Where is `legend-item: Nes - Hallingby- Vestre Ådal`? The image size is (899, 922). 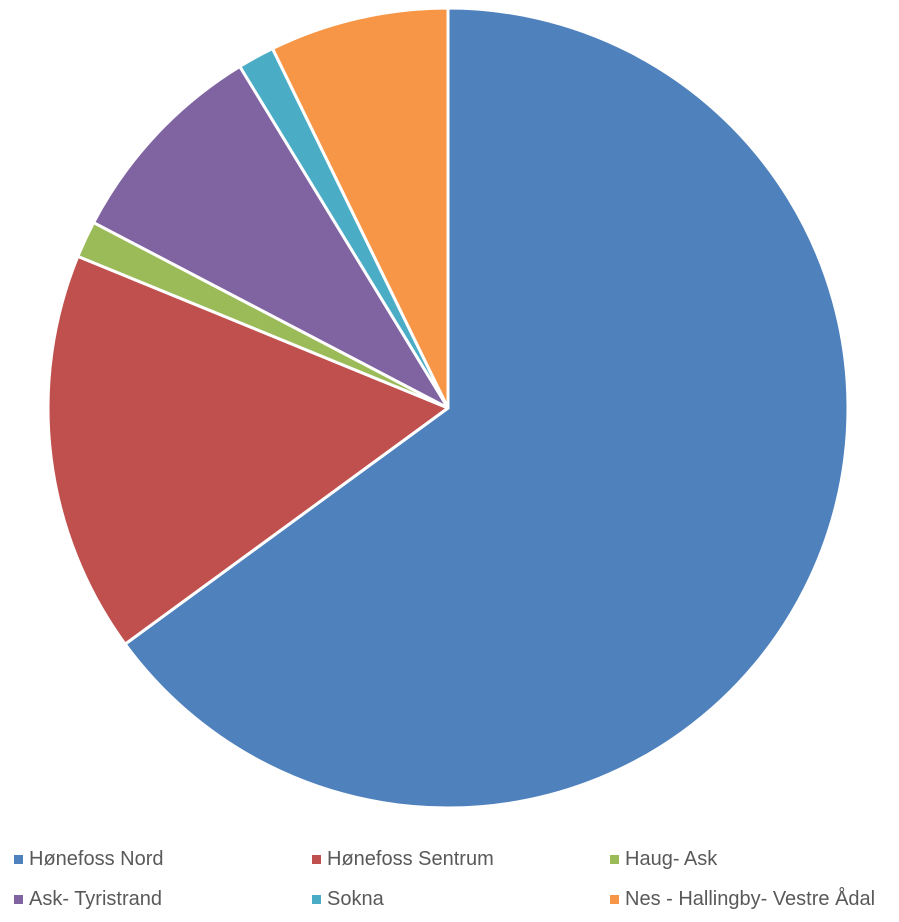
legend-item: Nes - Hallingby- Vestre Ådal is located at coordinates (754, 899).